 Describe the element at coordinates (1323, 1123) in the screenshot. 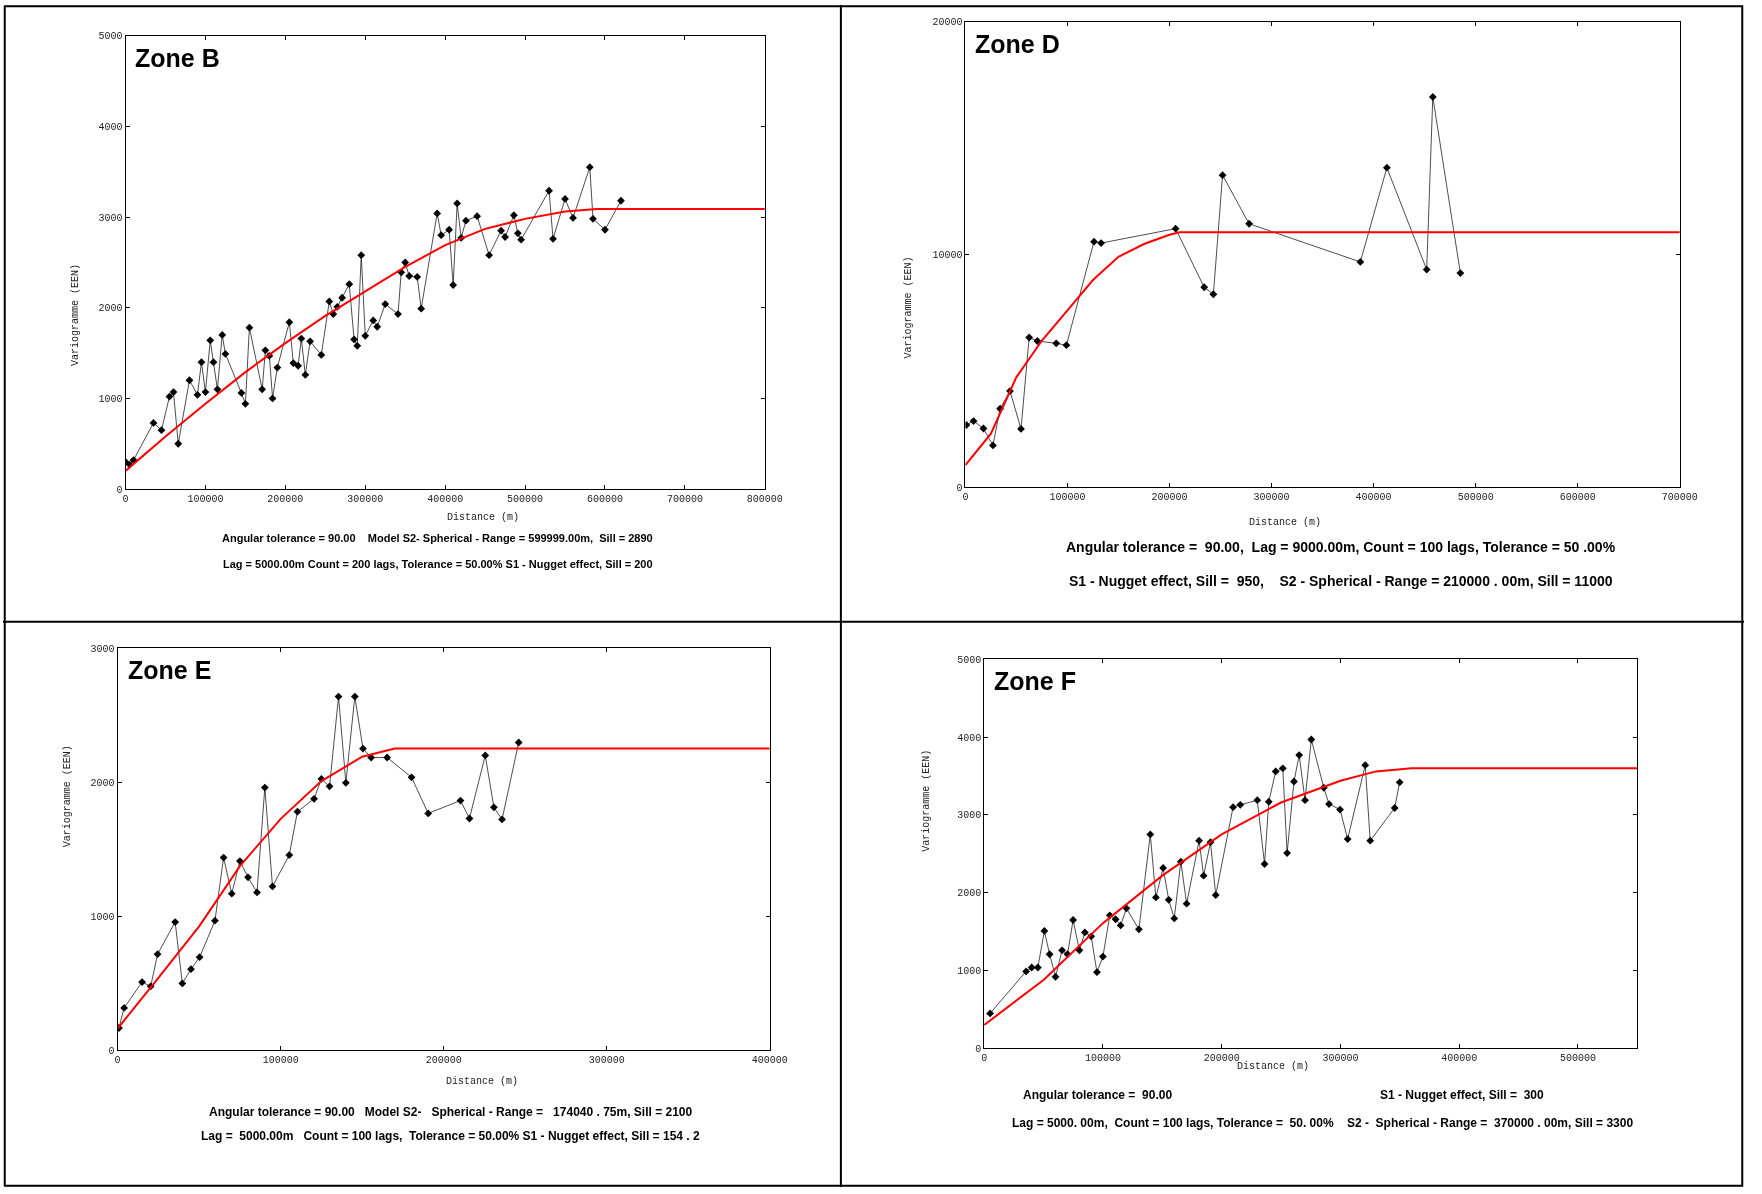

I see `text: Lag = 5000. 00m, Count = 100 lags, Tolerance = 50. 00% S2 - Spherical - Range = 370000 . 00m, Sill = 3300` at that location.